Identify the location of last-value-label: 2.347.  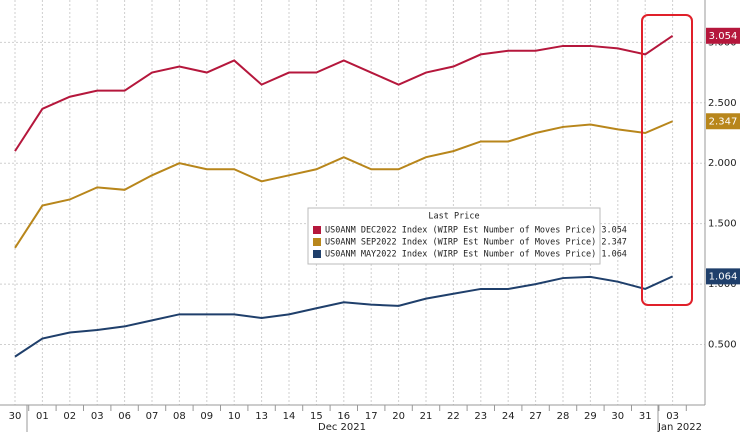
(723, 121).